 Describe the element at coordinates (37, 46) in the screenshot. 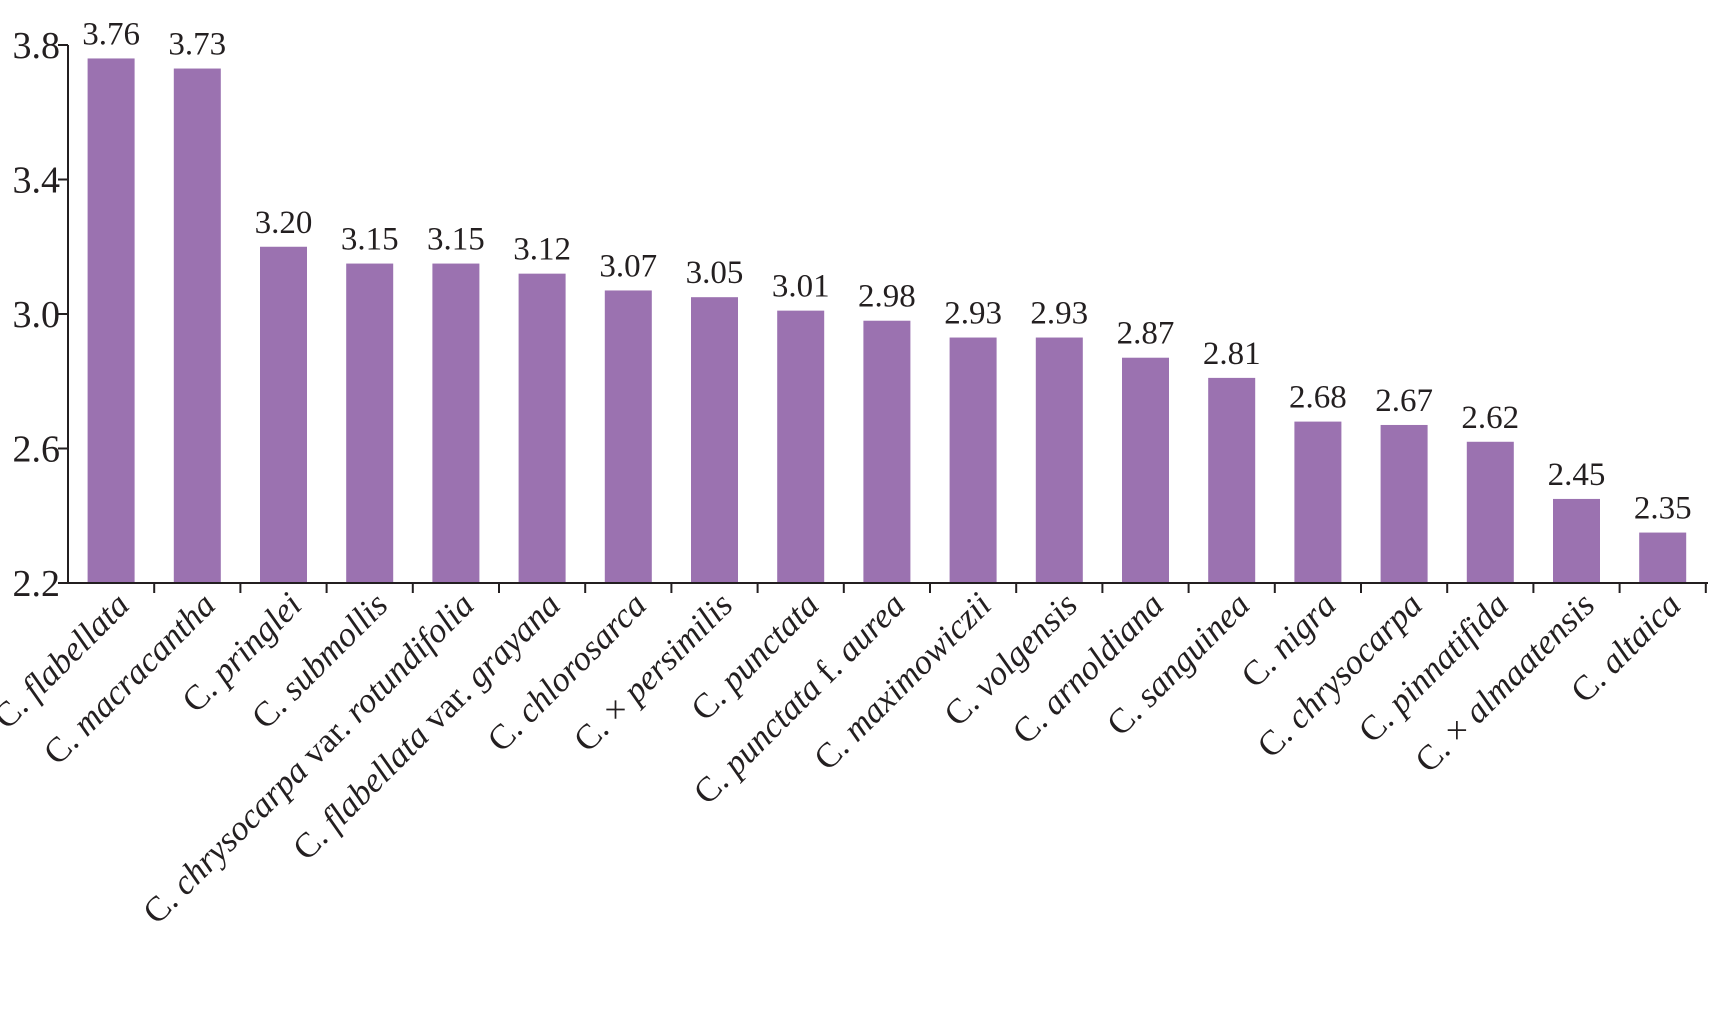

I see `y-tick-label: 3.8` at that location.